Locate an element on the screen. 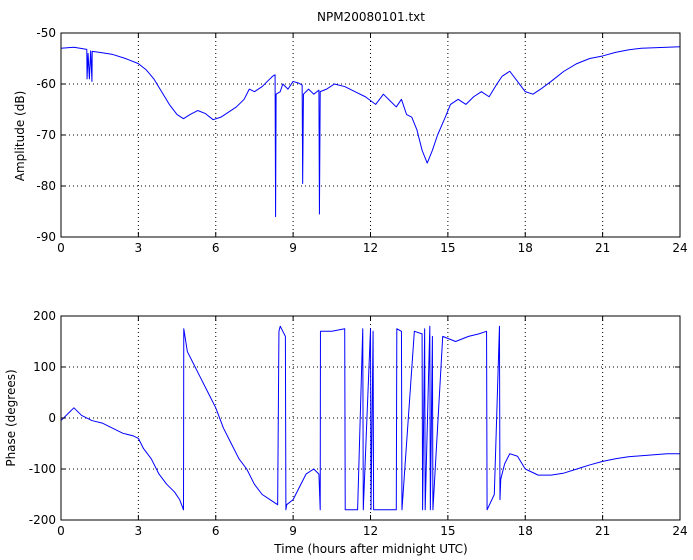 The height and width of the screenshot is (560, 693). amplitude-xtick-label: 21 is located at coordinates (602, 248).